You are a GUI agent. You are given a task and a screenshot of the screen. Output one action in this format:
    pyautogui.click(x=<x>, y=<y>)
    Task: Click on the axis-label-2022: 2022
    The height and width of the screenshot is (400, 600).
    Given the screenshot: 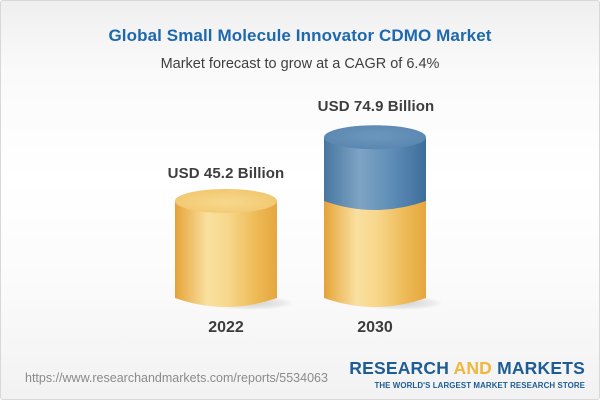 What is the action you would take?
    pyautogui.click(x=226, y=327)
    